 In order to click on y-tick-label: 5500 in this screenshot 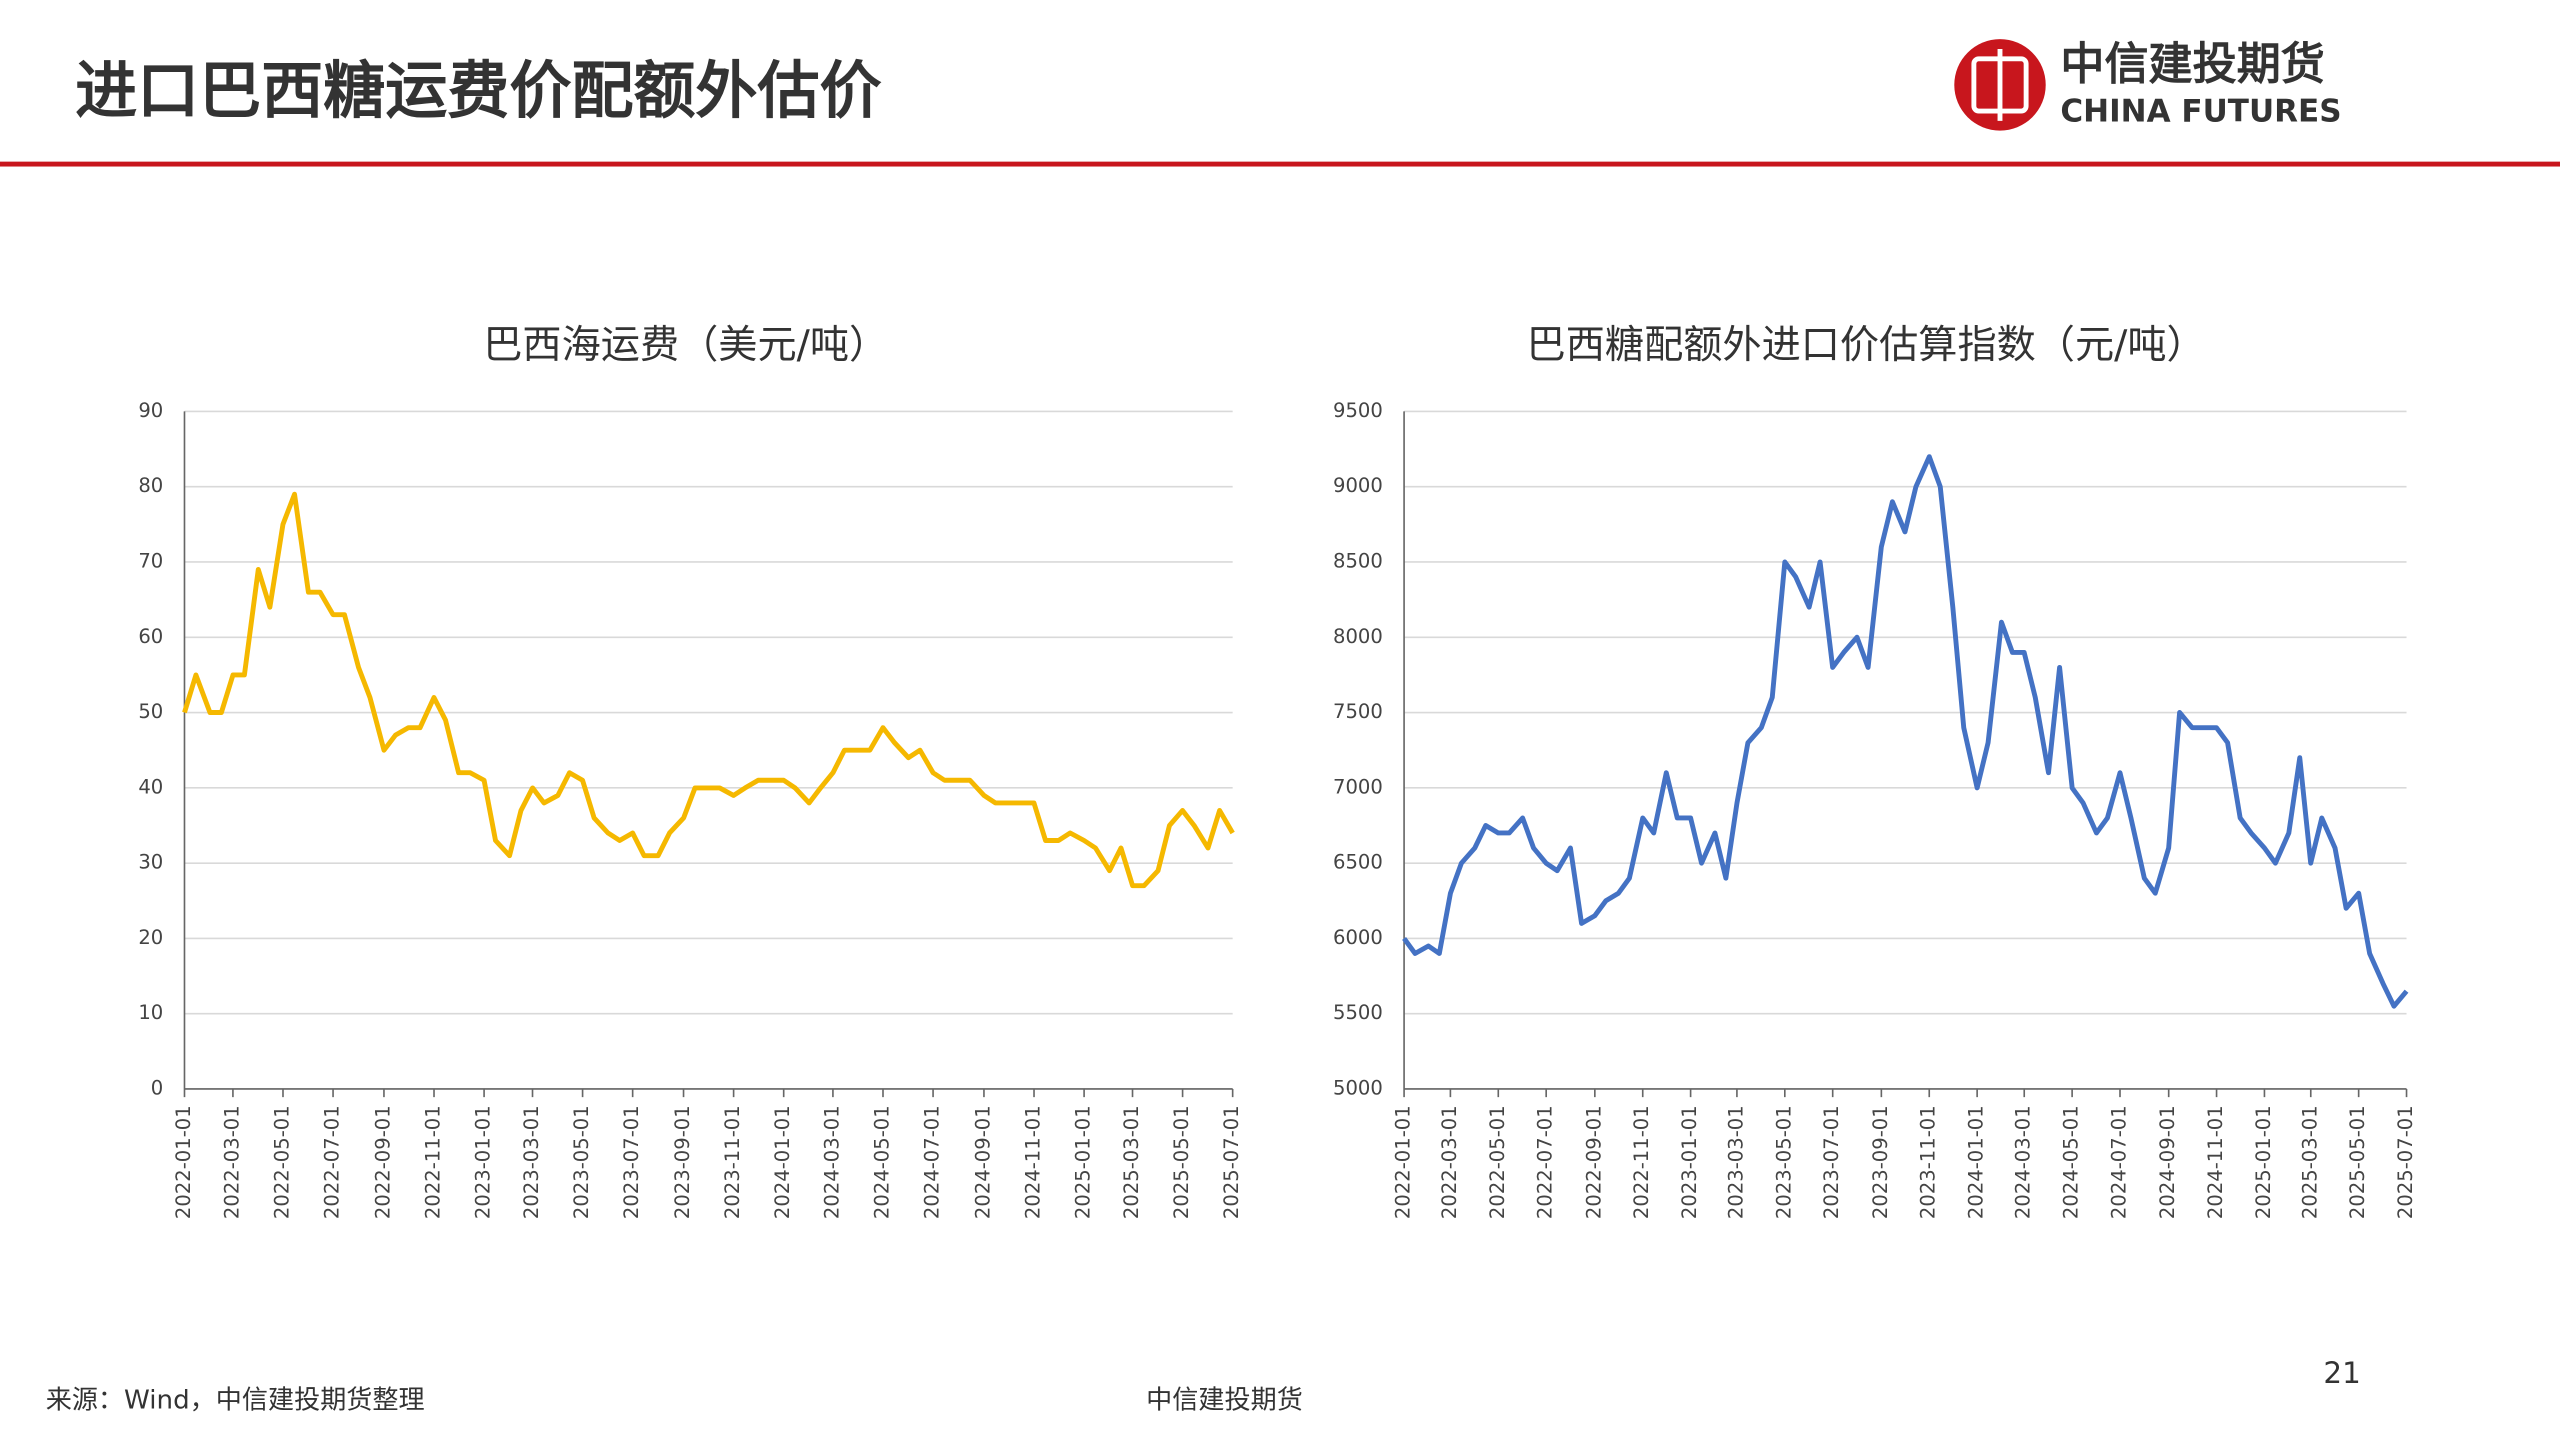, I will do `click(1358, 1012)`.